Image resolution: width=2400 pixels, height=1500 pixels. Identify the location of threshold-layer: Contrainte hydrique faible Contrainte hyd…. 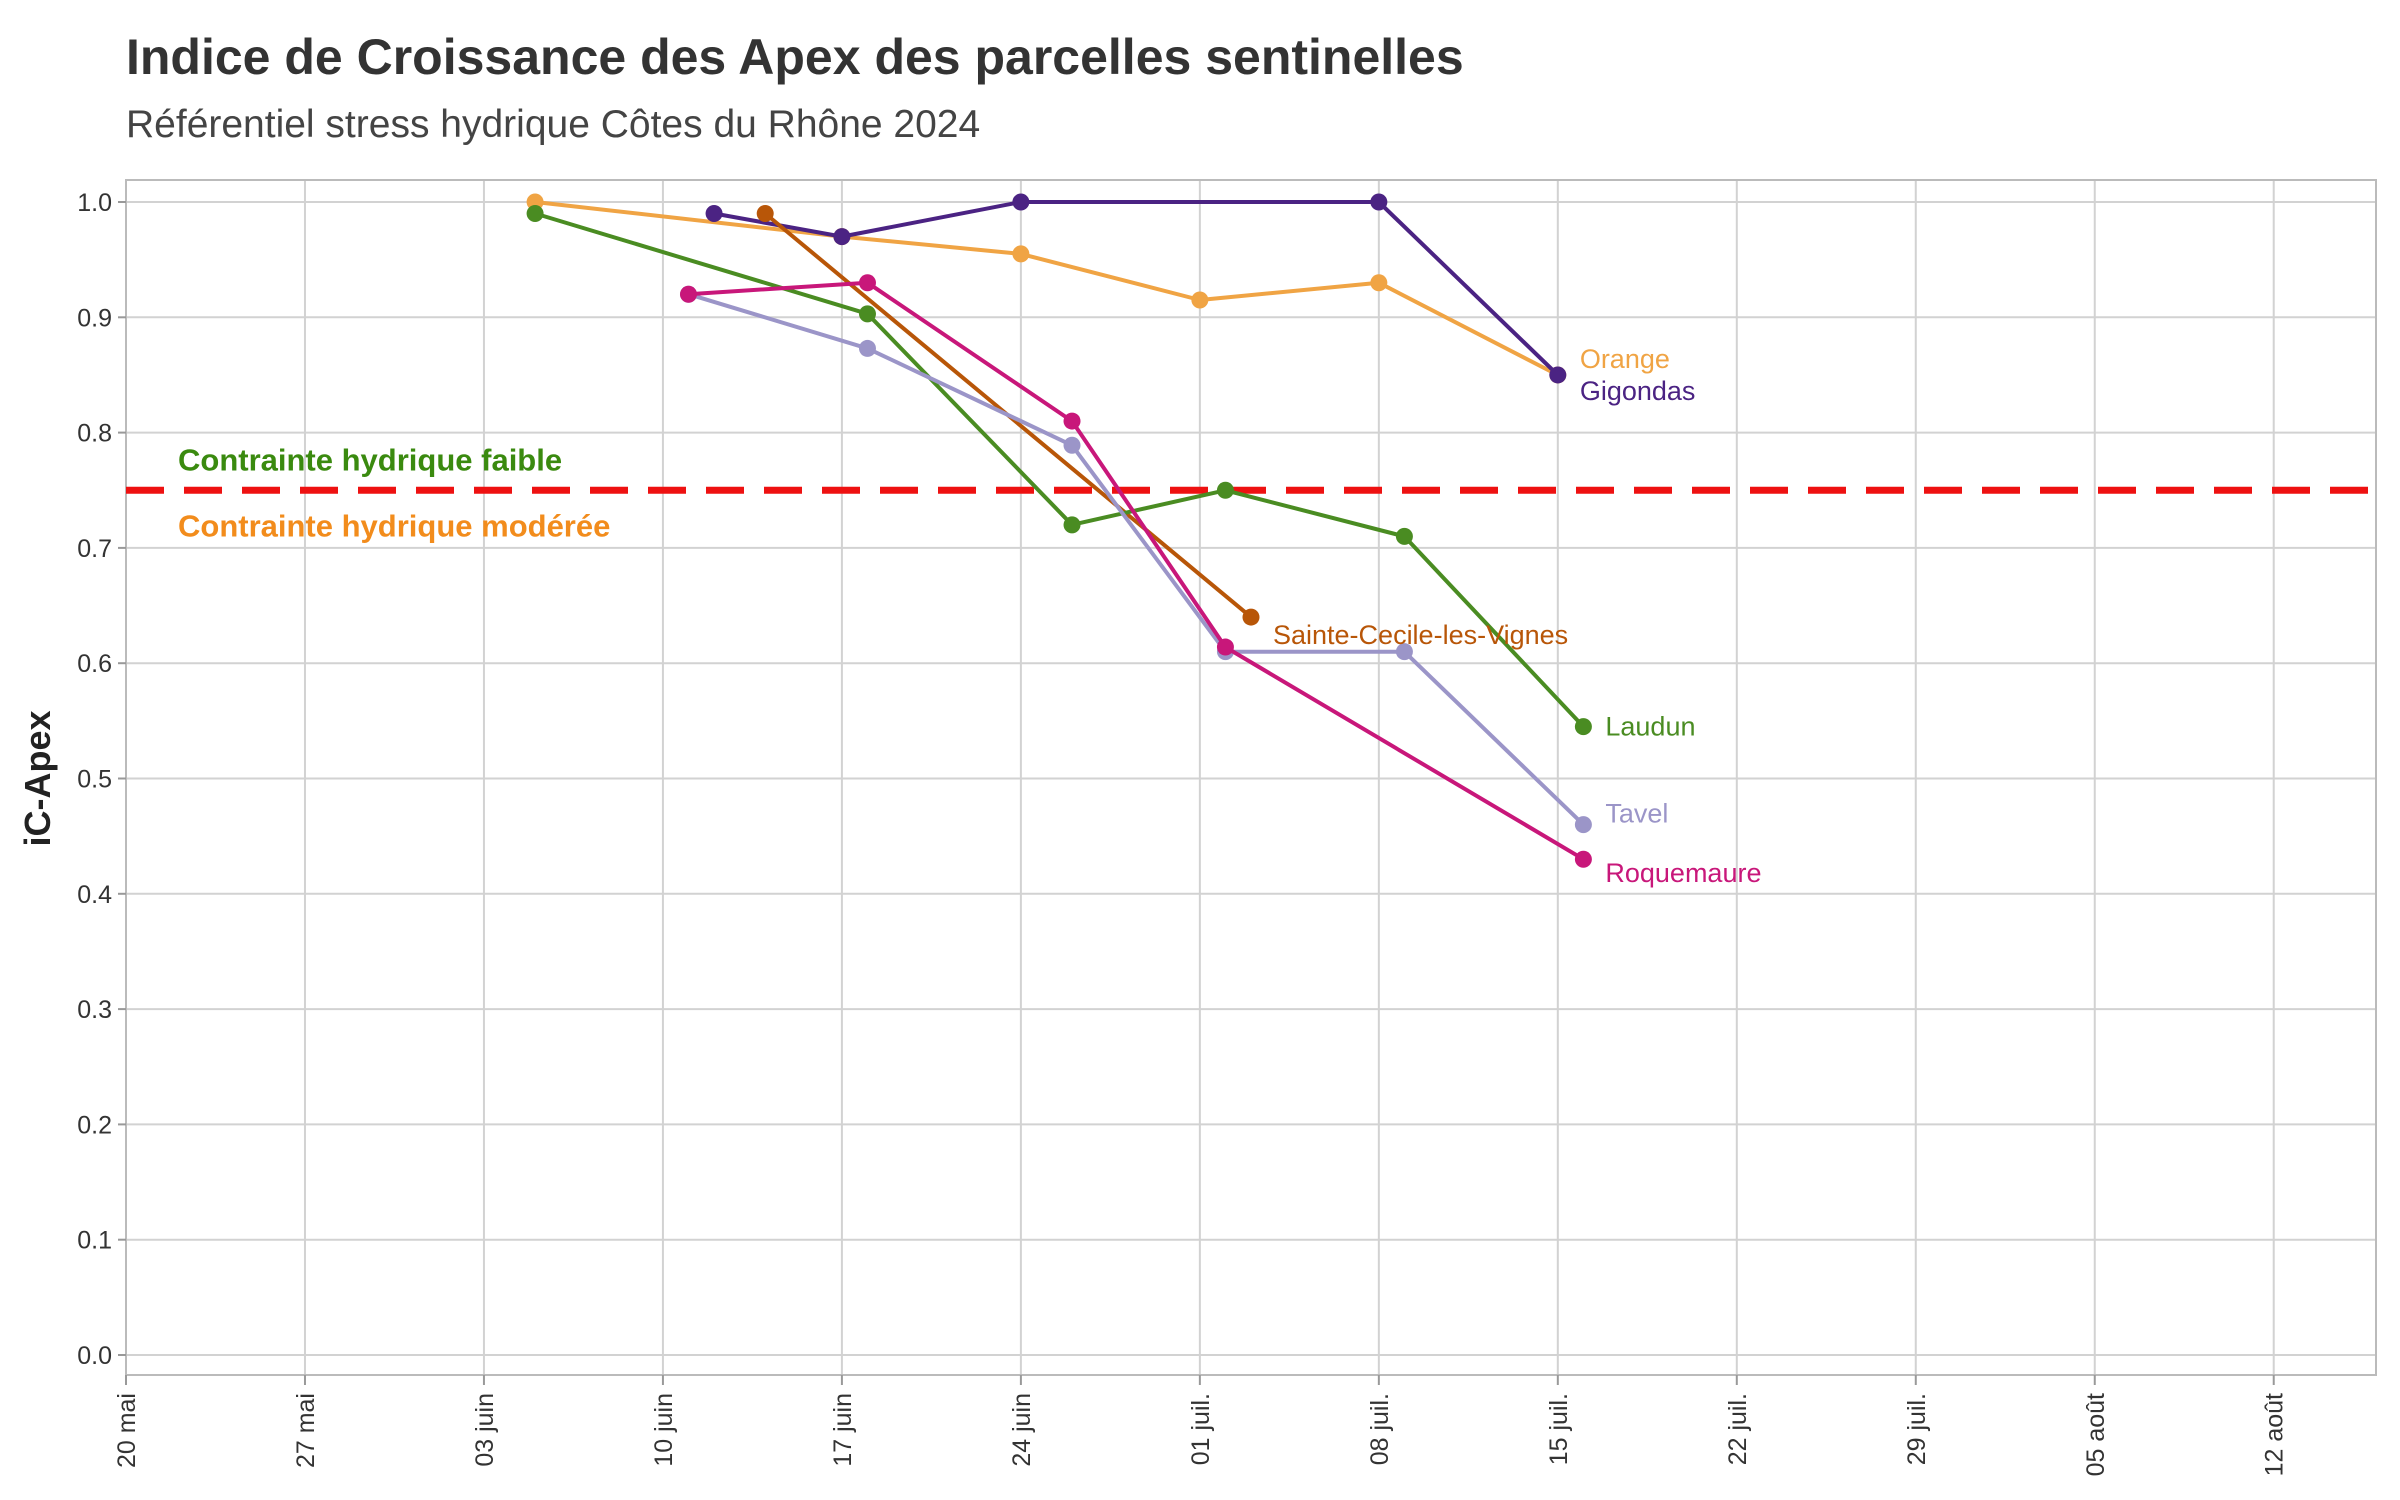
(1251, 492).